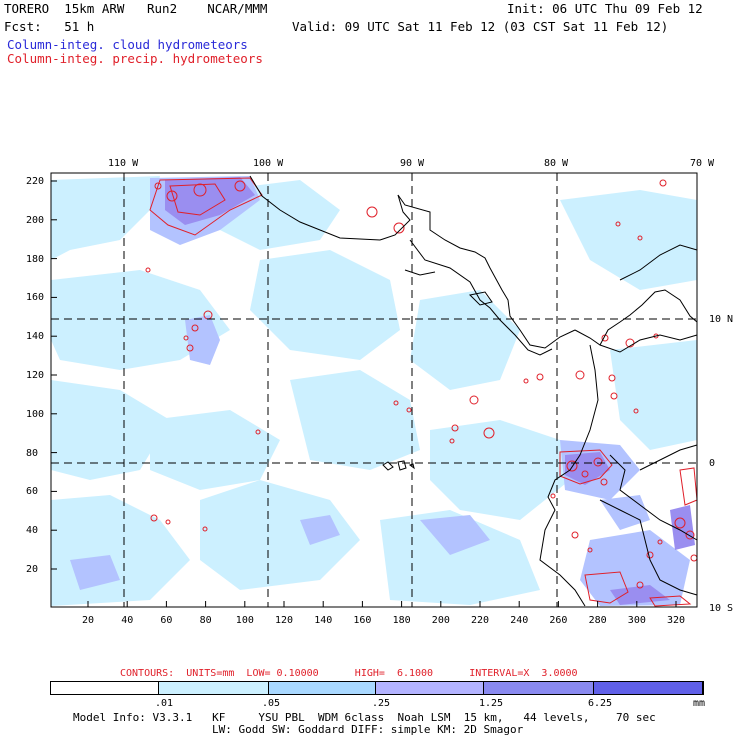  What do you see at coordinates (49, 26) in the screenshot?
I see `forecast-hour: Fcst: 51 h` at bounding box center [49, 26].